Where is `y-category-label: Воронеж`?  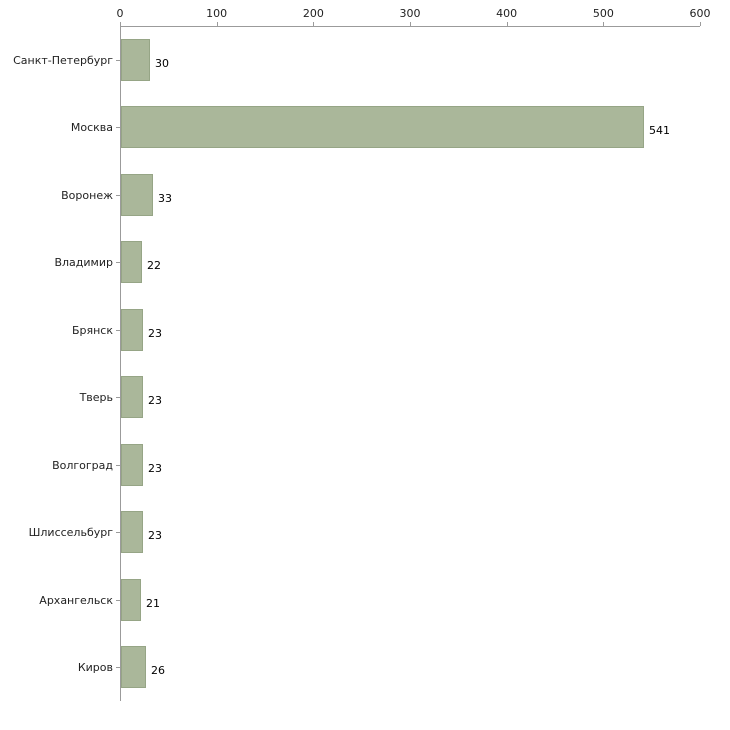
y-category-label: Воронеж is located at coordinates (87, 195).